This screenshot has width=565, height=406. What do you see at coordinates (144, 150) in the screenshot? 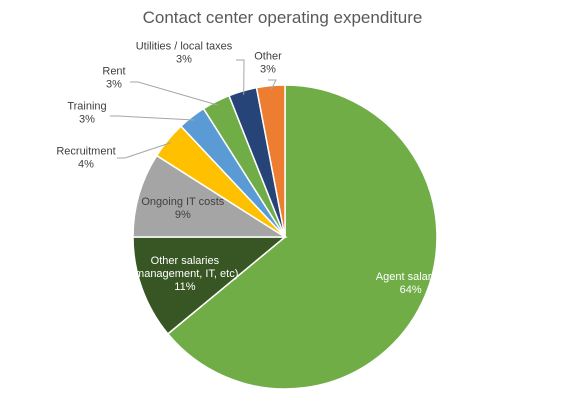
I see `leader-line-recruitment` at bounding box center [144, 150].